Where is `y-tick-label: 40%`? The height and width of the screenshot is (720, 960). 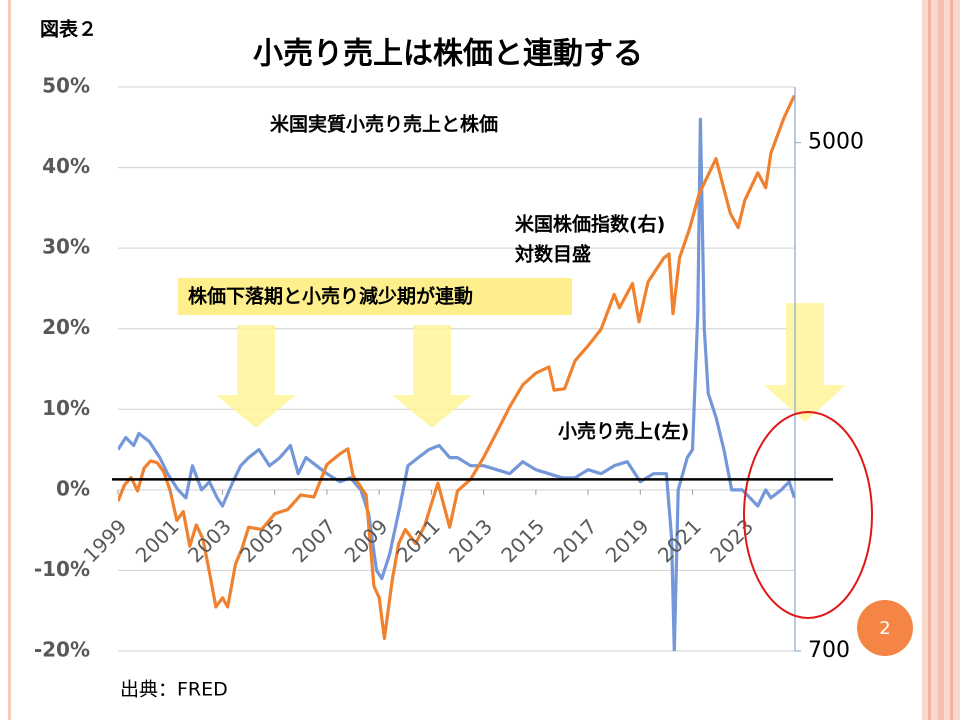
y-tick-label: 40% is located at coordinates (66, 166).